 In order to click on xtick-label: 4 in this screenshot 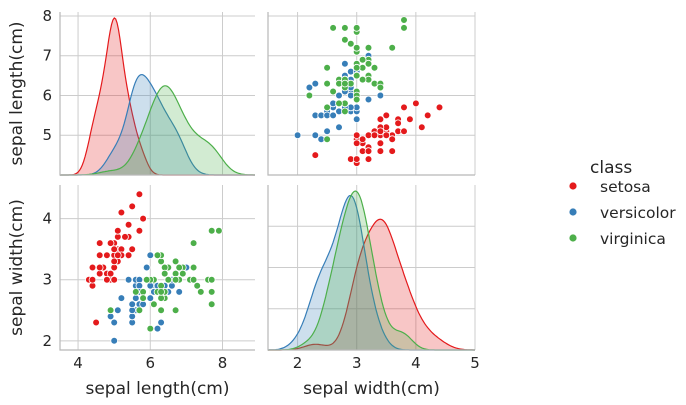, I will do `click(78, 363)`.